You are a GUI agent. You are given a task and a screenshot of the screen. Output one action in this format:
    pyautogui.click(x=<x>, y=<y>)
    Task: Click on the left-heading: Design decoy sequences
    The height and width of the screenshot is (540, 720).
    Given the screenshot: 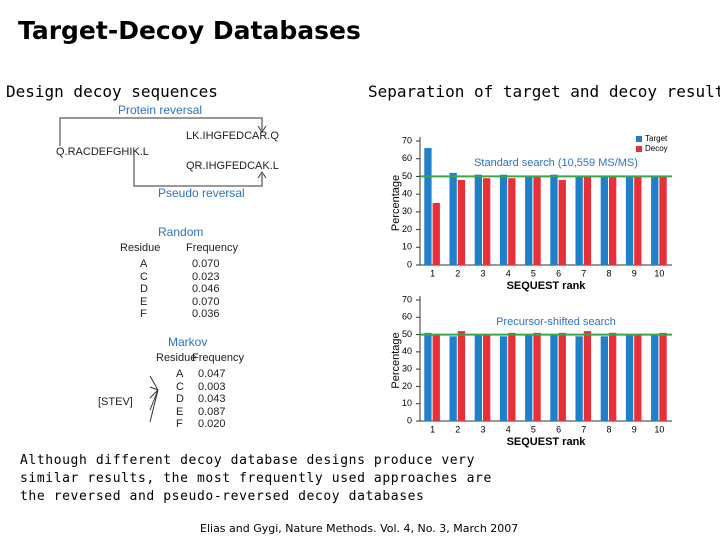 What is the action you would take?
    pyautogui.click(x=112, y=91)
    